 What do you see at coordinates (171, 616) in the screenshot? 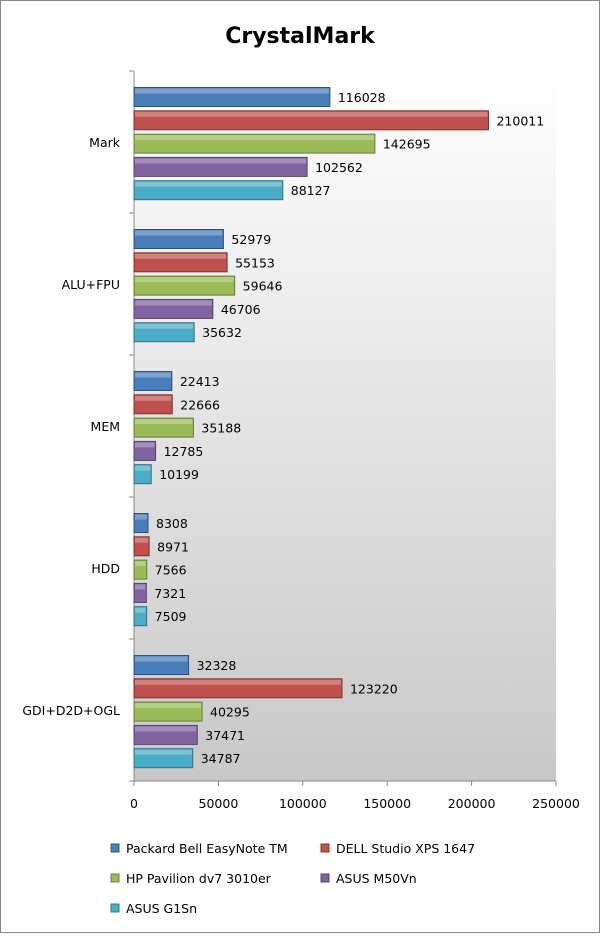
I see `data-label: 7509` at bounding box center [171, 616].